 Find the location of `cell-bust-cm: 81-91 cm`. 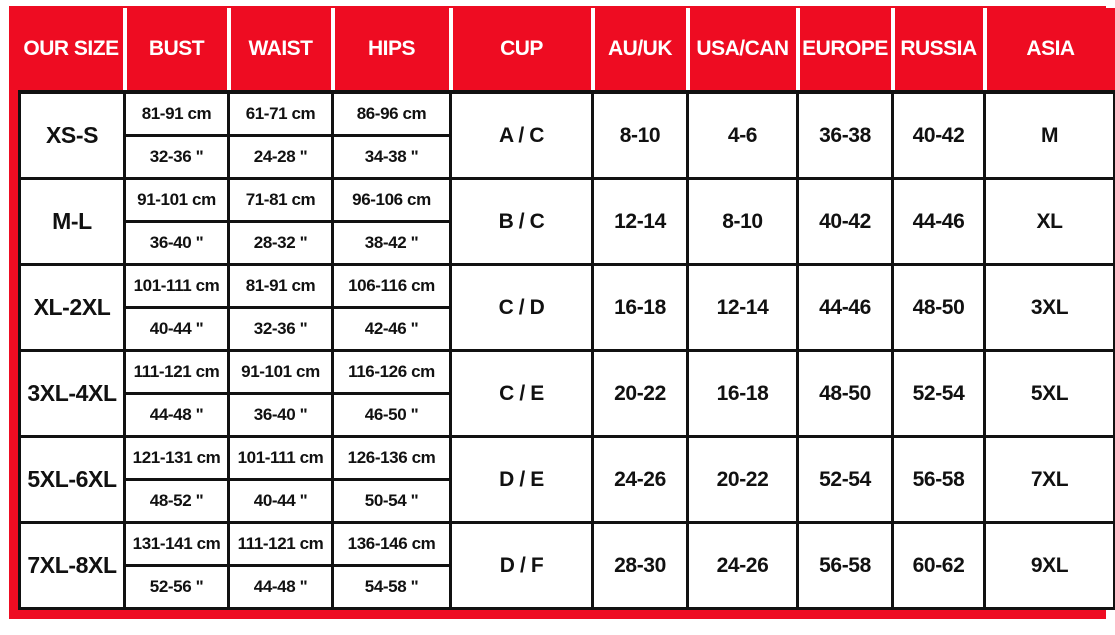

cell-bust-cm: 81-91 cm is located at coordinates (176, 113).